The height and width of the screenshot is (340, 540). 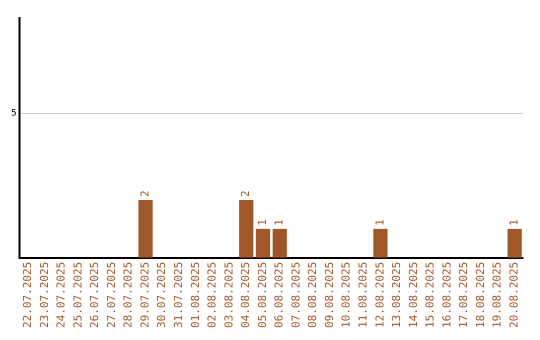 I want to click on x-tick-label: 16.08.2025, so click(x=447, y=295).